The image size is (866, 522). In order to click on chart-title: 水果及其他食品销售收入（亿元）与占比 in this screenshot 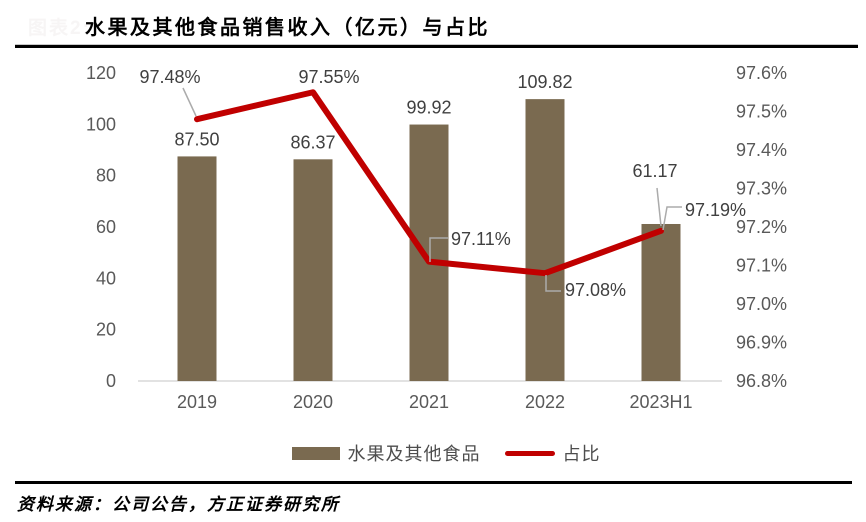, I will do `click(287, 28)`.